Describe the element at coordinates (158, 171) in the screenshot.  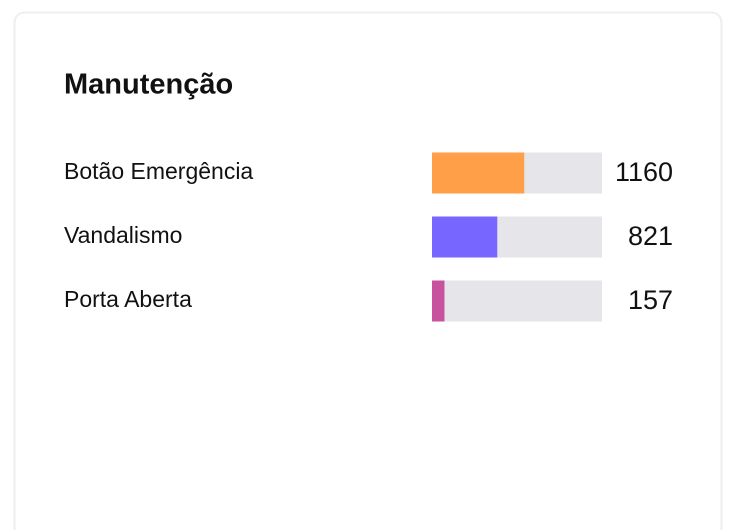
I see `category-label: Botão Emergência` at that location.